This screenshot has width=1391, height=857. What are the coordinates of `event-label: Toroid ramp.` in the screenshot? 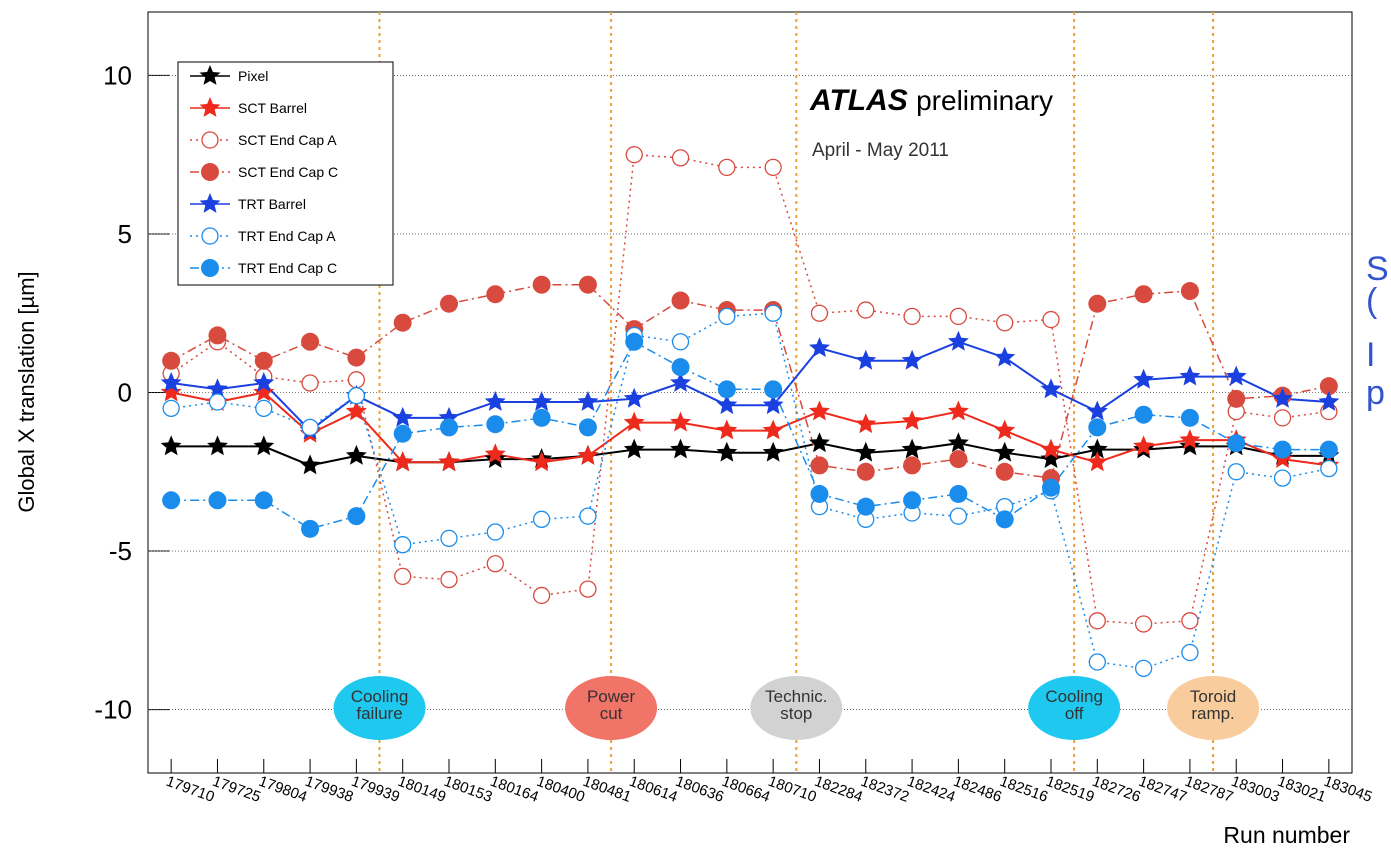 It's located at (1213, 705).